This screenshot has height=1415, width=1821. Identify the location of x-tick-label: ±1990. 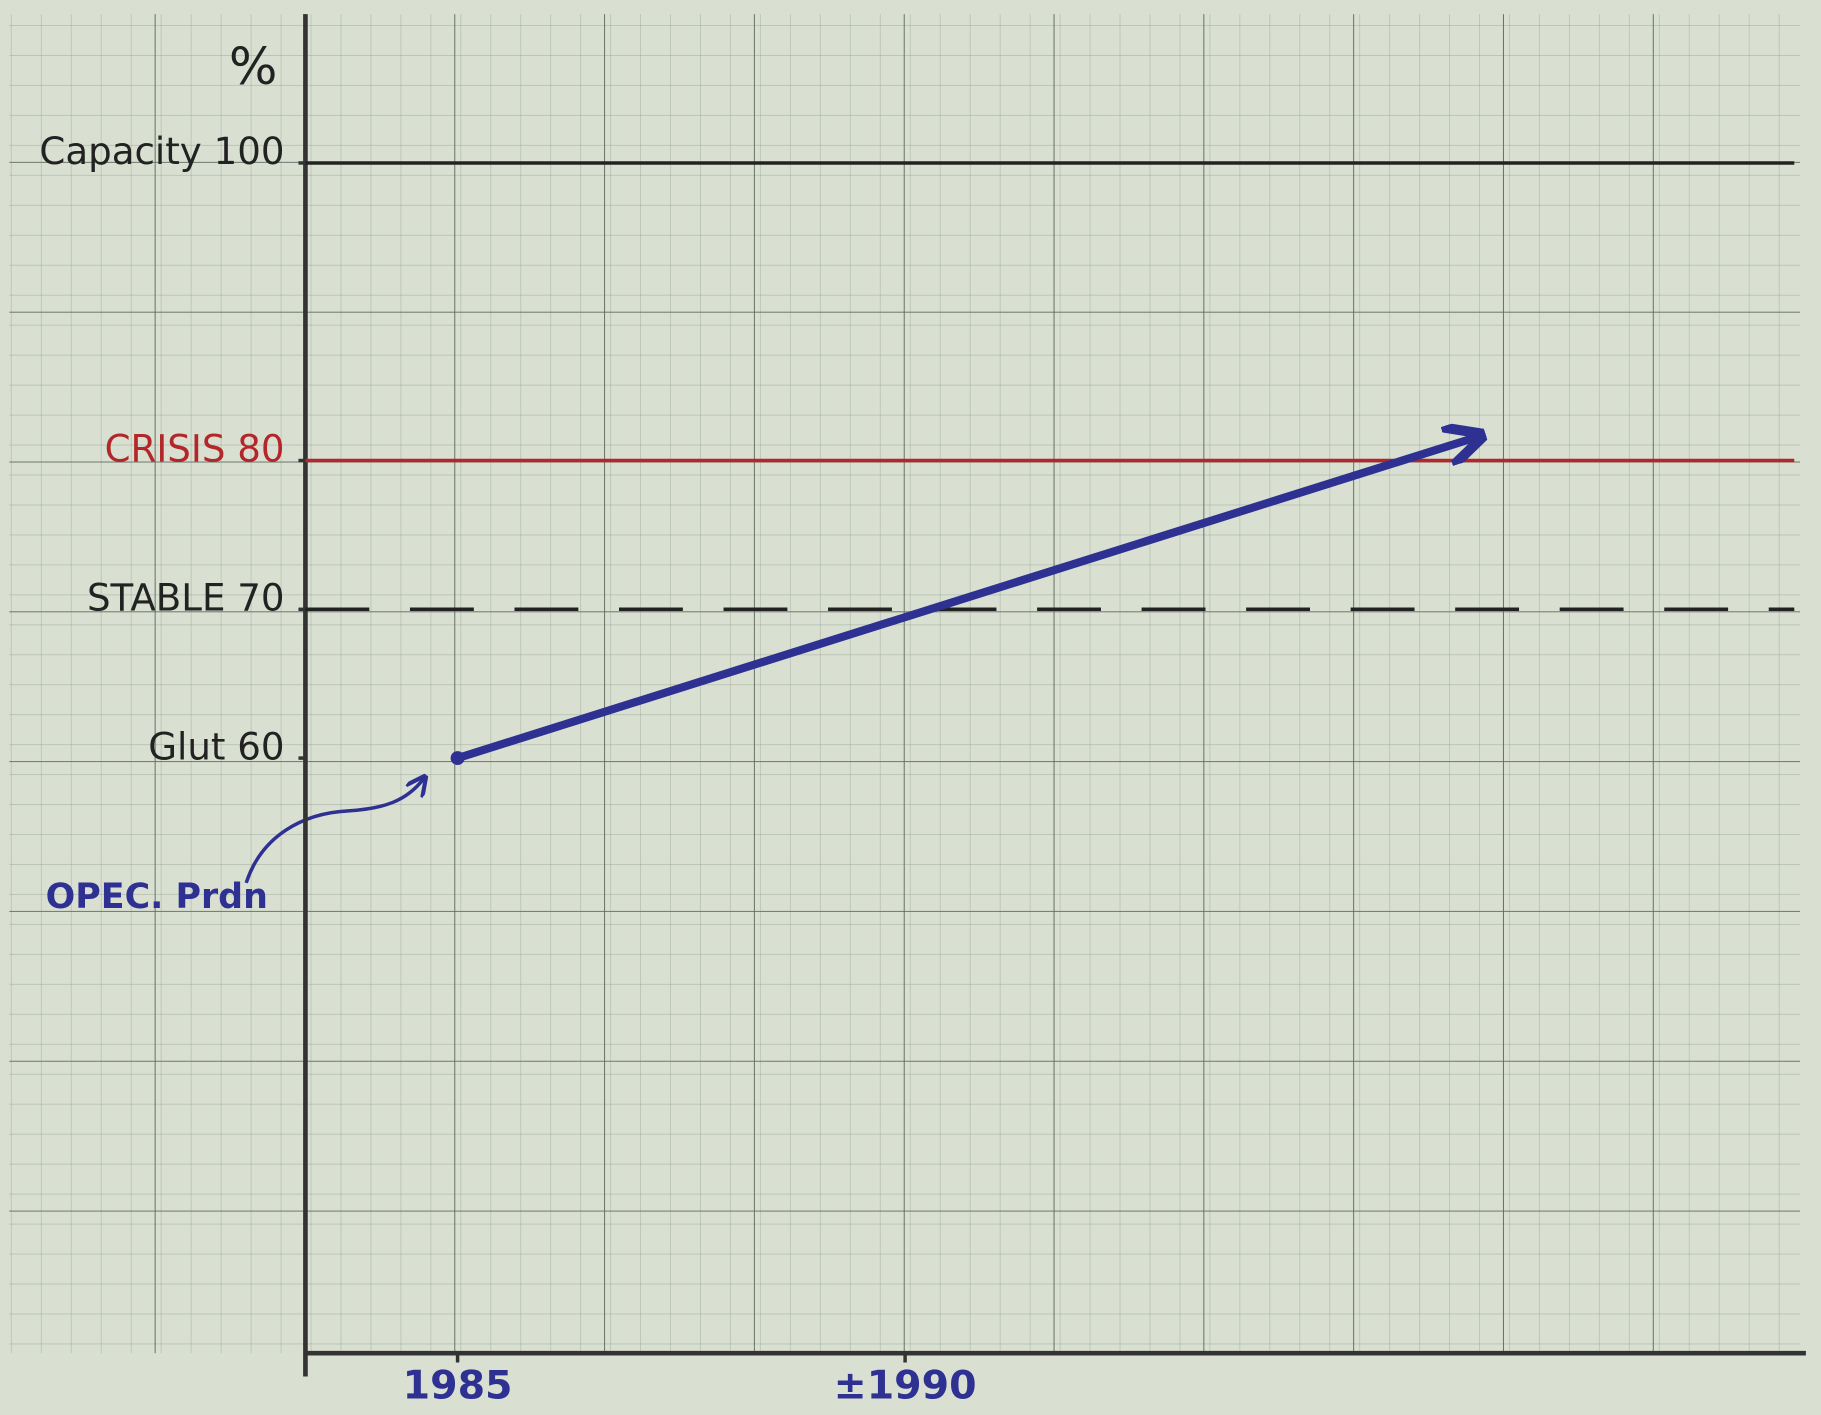
(905, 1386).